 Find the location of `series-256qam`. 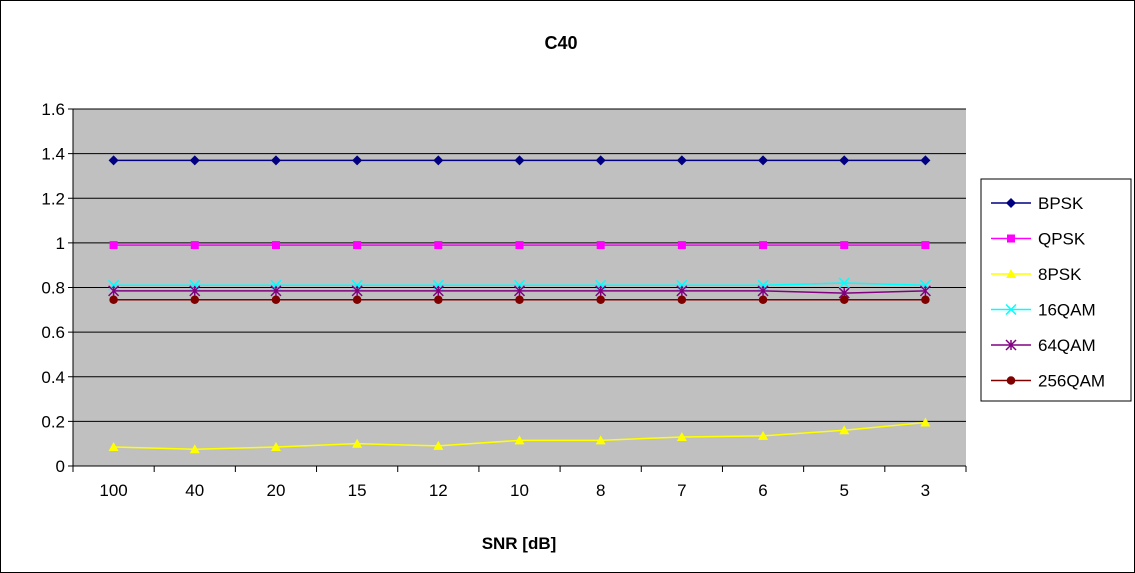

series-256qam is located at coordinates (519, 300).